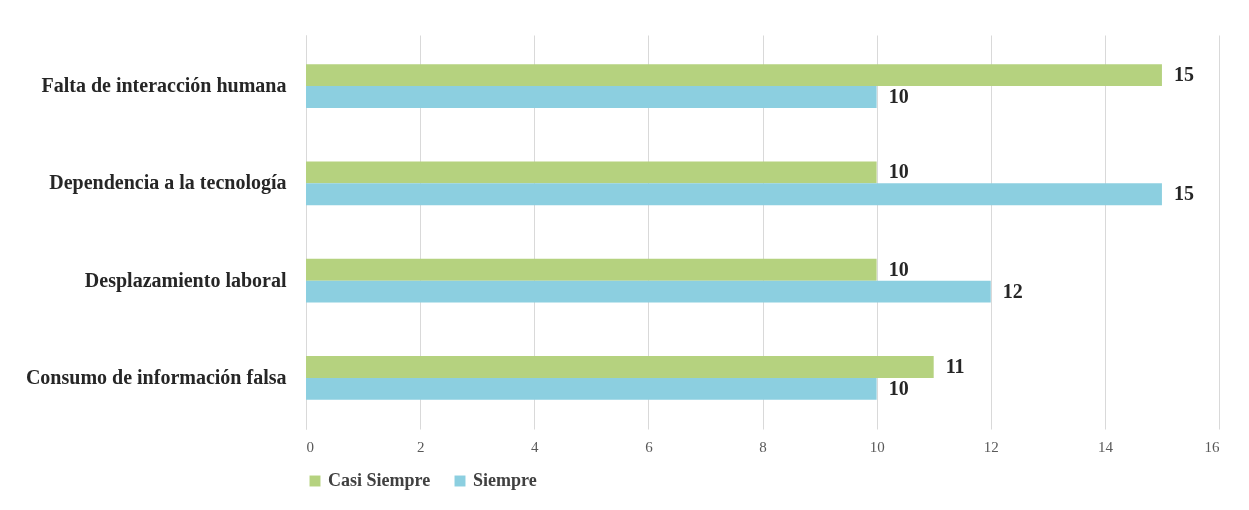  Describe the element at coordinates (1212, 446) in the screenshot. I see `x-tick-label: 16` at that location.